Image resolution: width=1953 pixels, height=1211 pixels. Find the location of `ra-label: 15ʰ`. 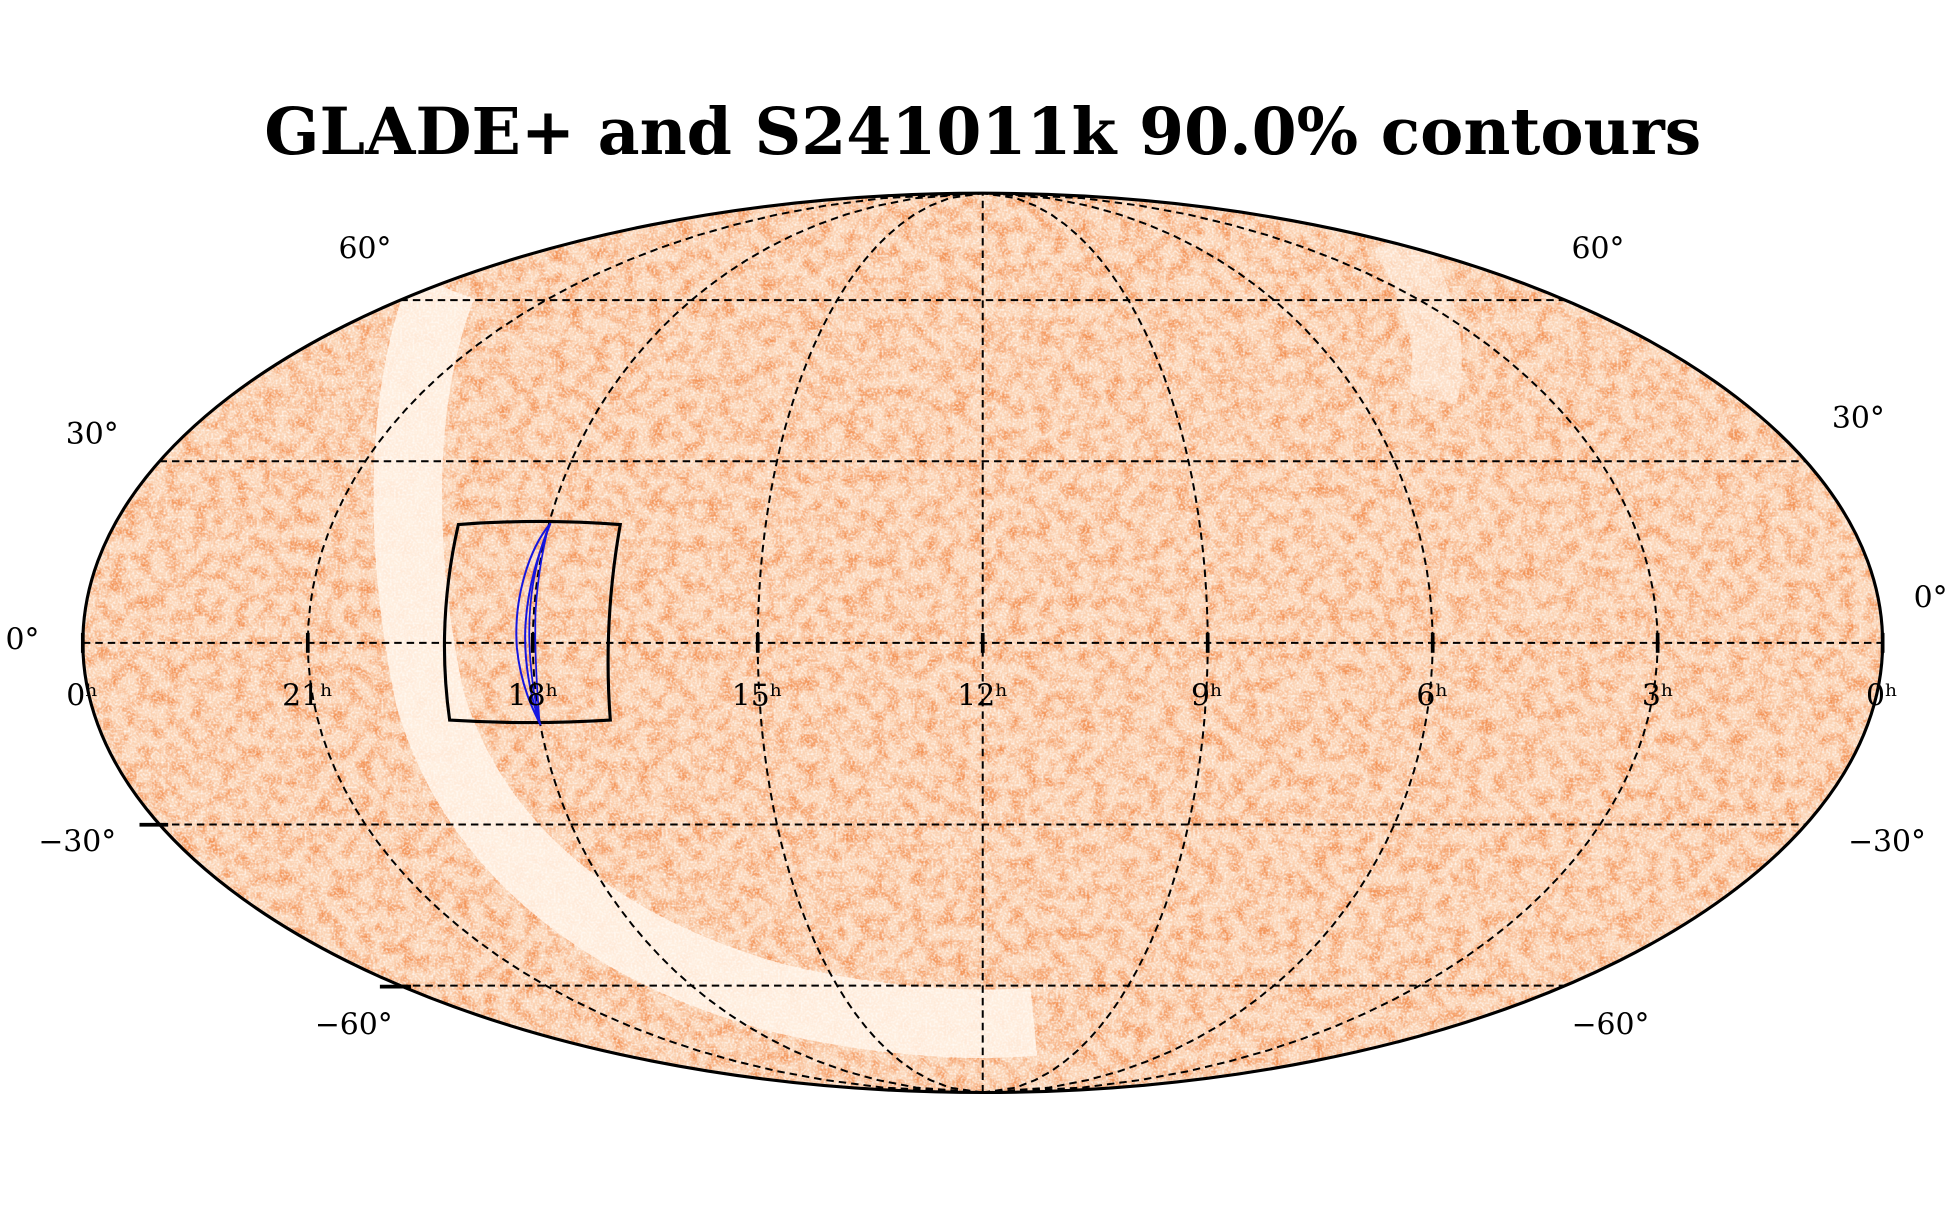

ra-label: 15ʰ is located at coordinates (757, 696).